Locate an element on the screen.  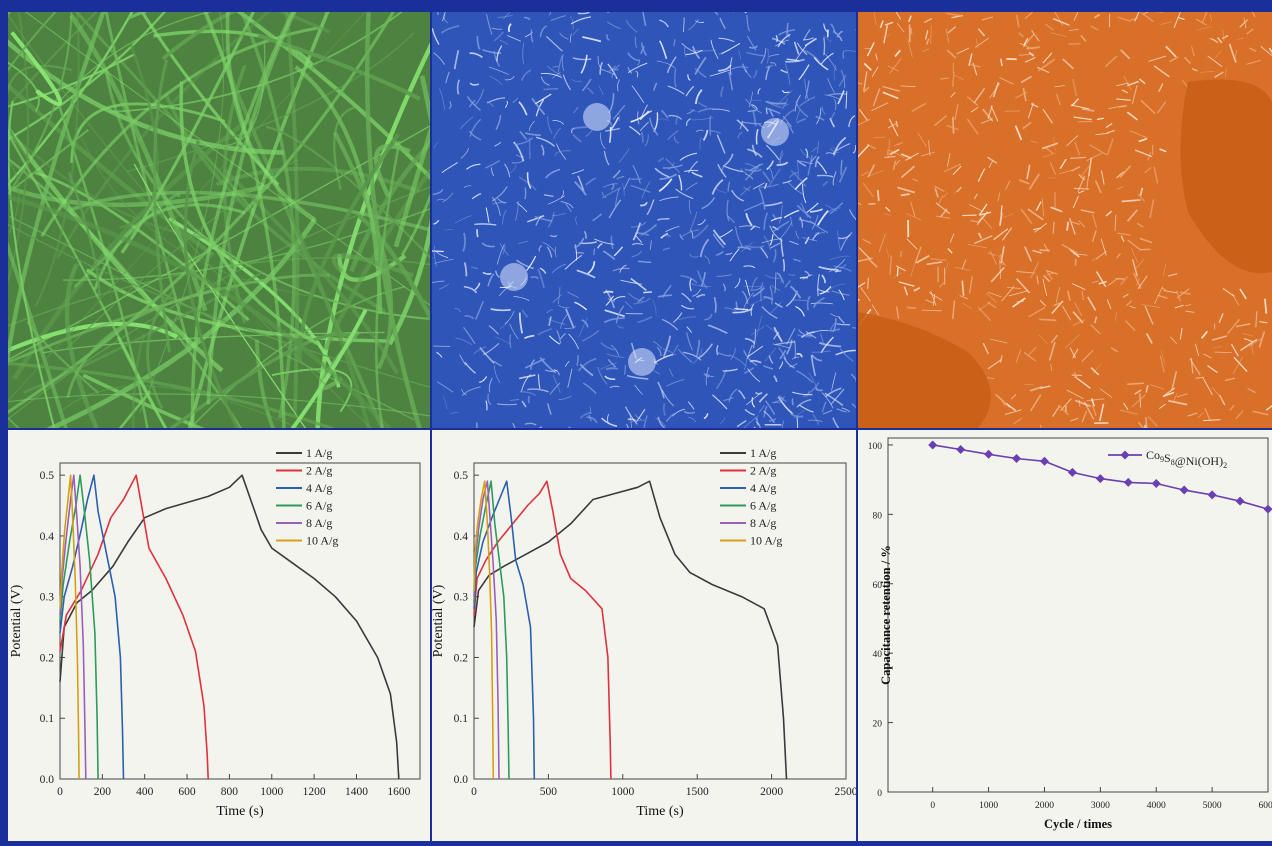
y-tick-label: 0 is located at coordinates (879, 794).